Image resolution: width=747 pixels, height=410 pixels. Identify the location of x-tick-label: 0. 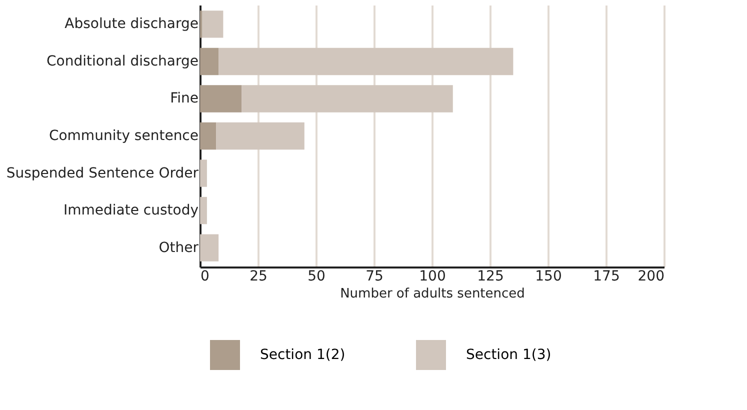
(205, 276).